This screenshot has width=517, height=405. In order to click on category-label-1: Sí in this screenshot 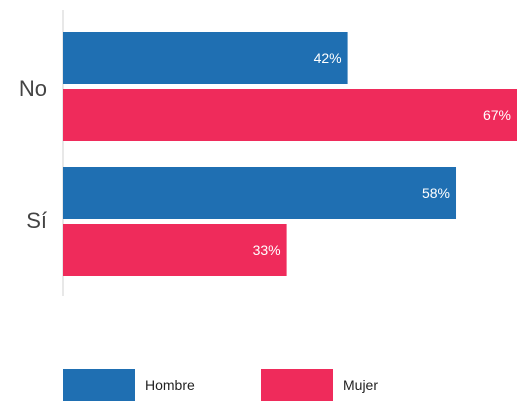, I will do `click(36, 220)`.